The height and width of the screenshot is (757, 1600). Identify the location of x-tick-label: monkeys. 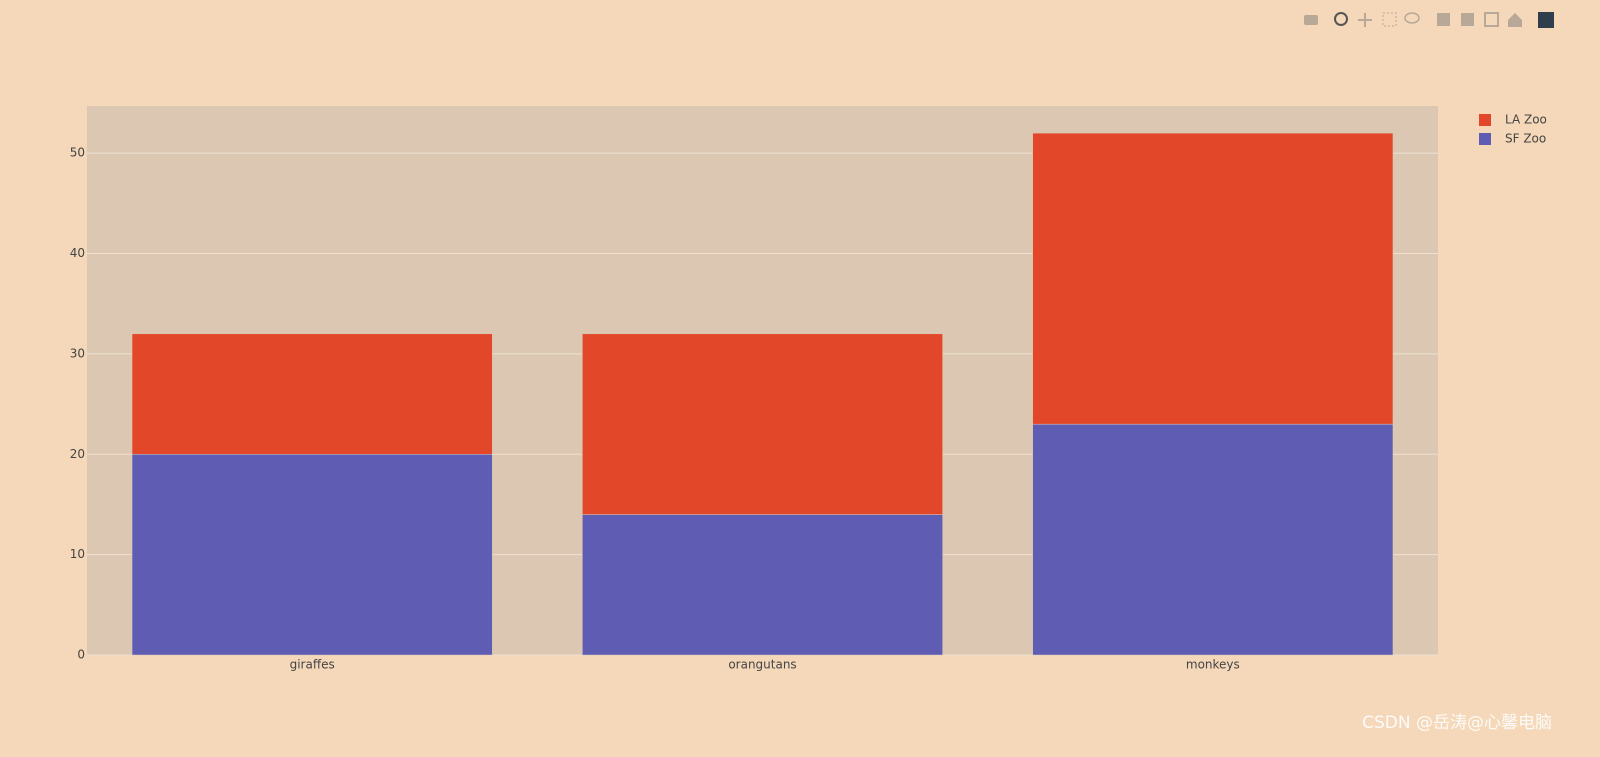
(1213, 665).